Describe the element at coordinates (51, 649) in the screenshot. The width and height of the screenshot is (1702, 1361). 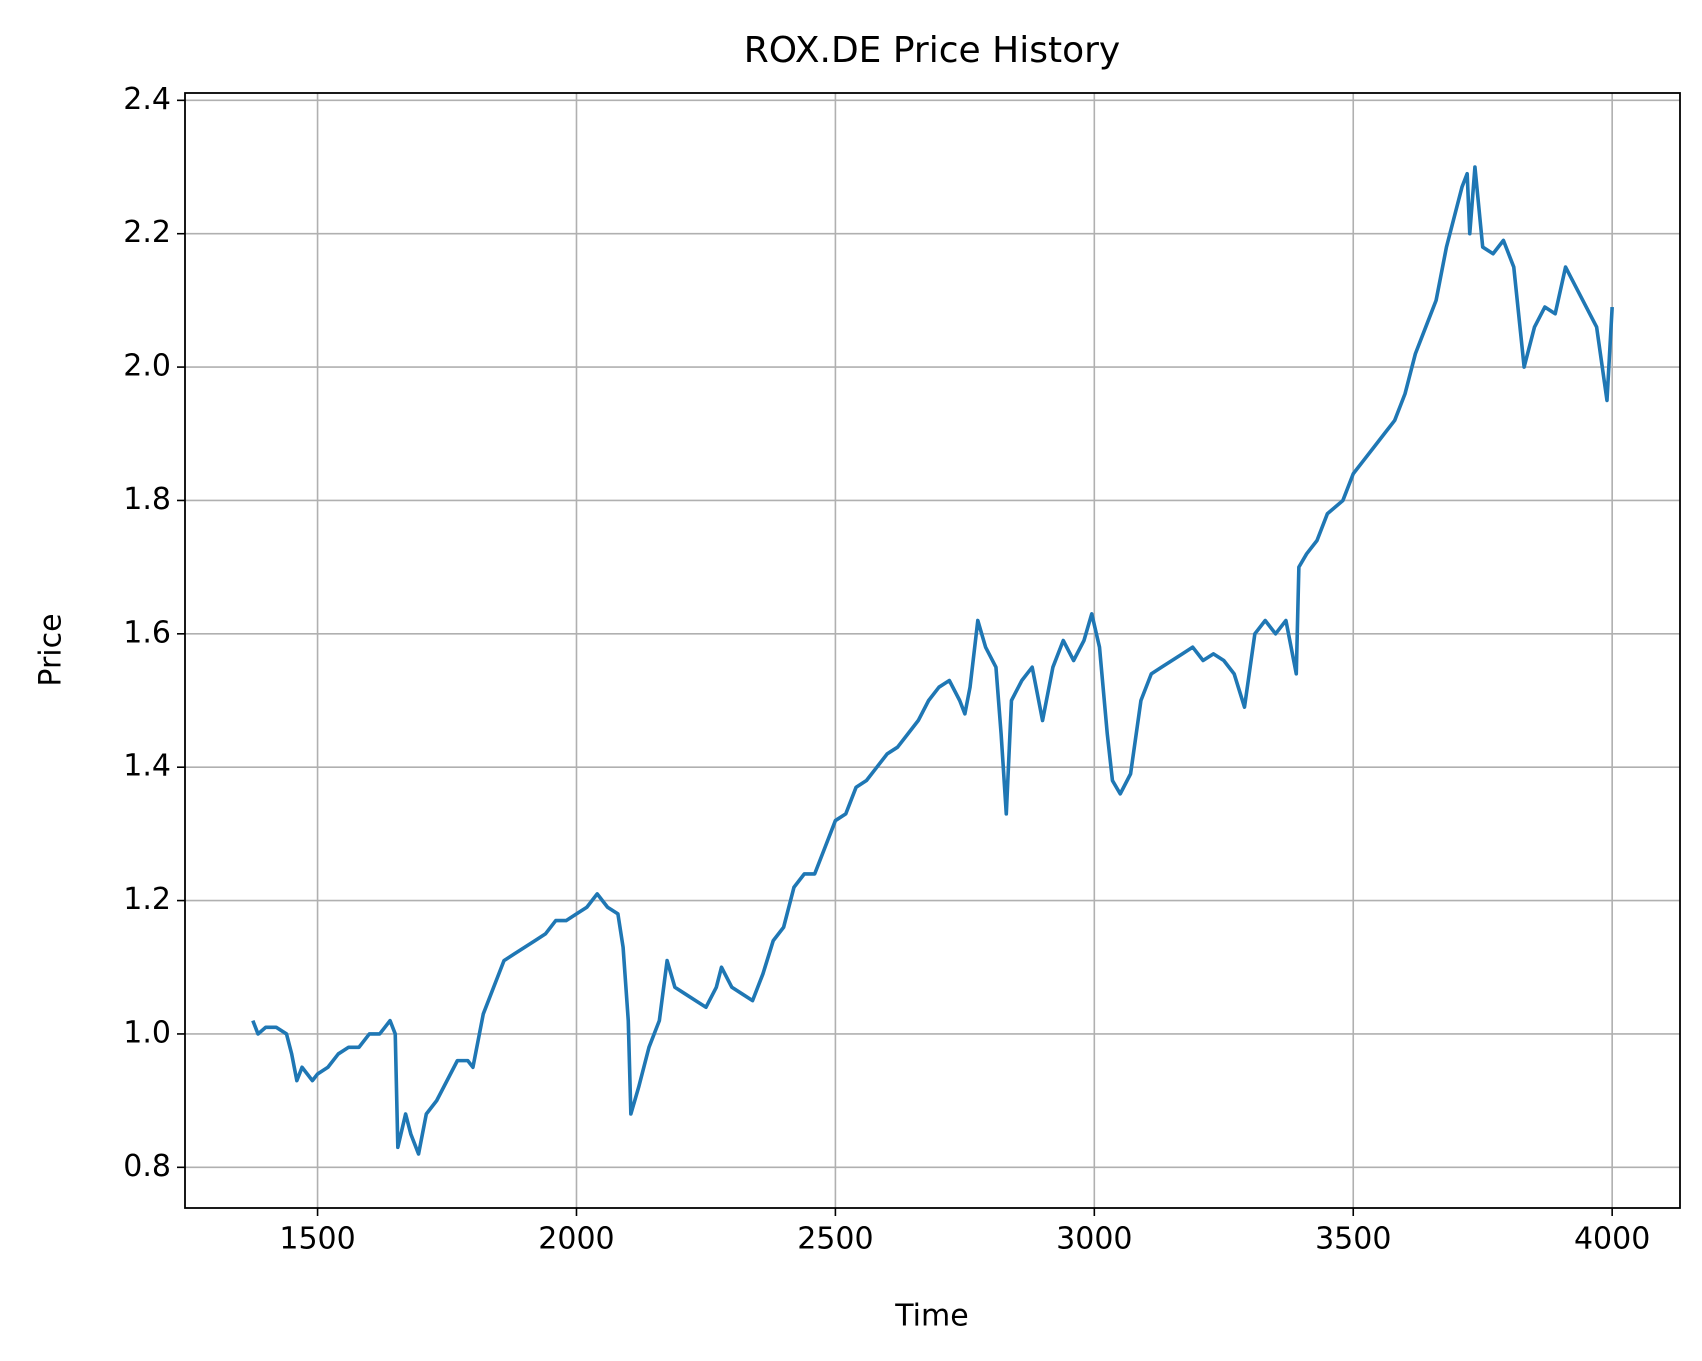
I see `y-axis-label: Price` at that location.